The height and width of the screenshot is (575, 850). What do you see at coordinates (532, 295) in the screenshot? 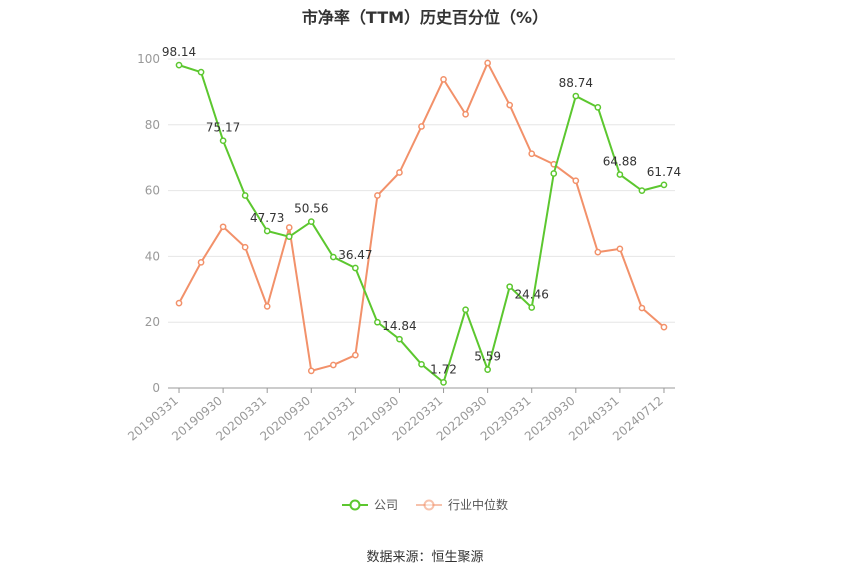
I see `data-label-16: 24.46` at bounding box center [532, 295].